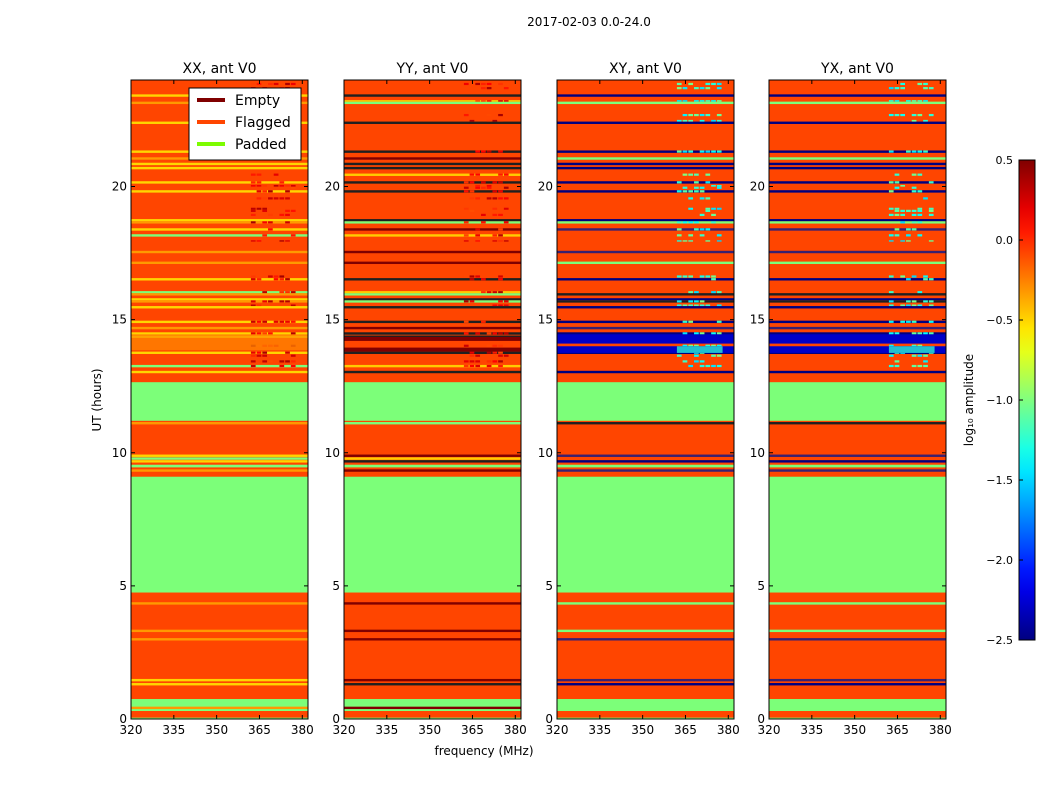  I want to click on x-tick-label: 365, so click(259, 730).